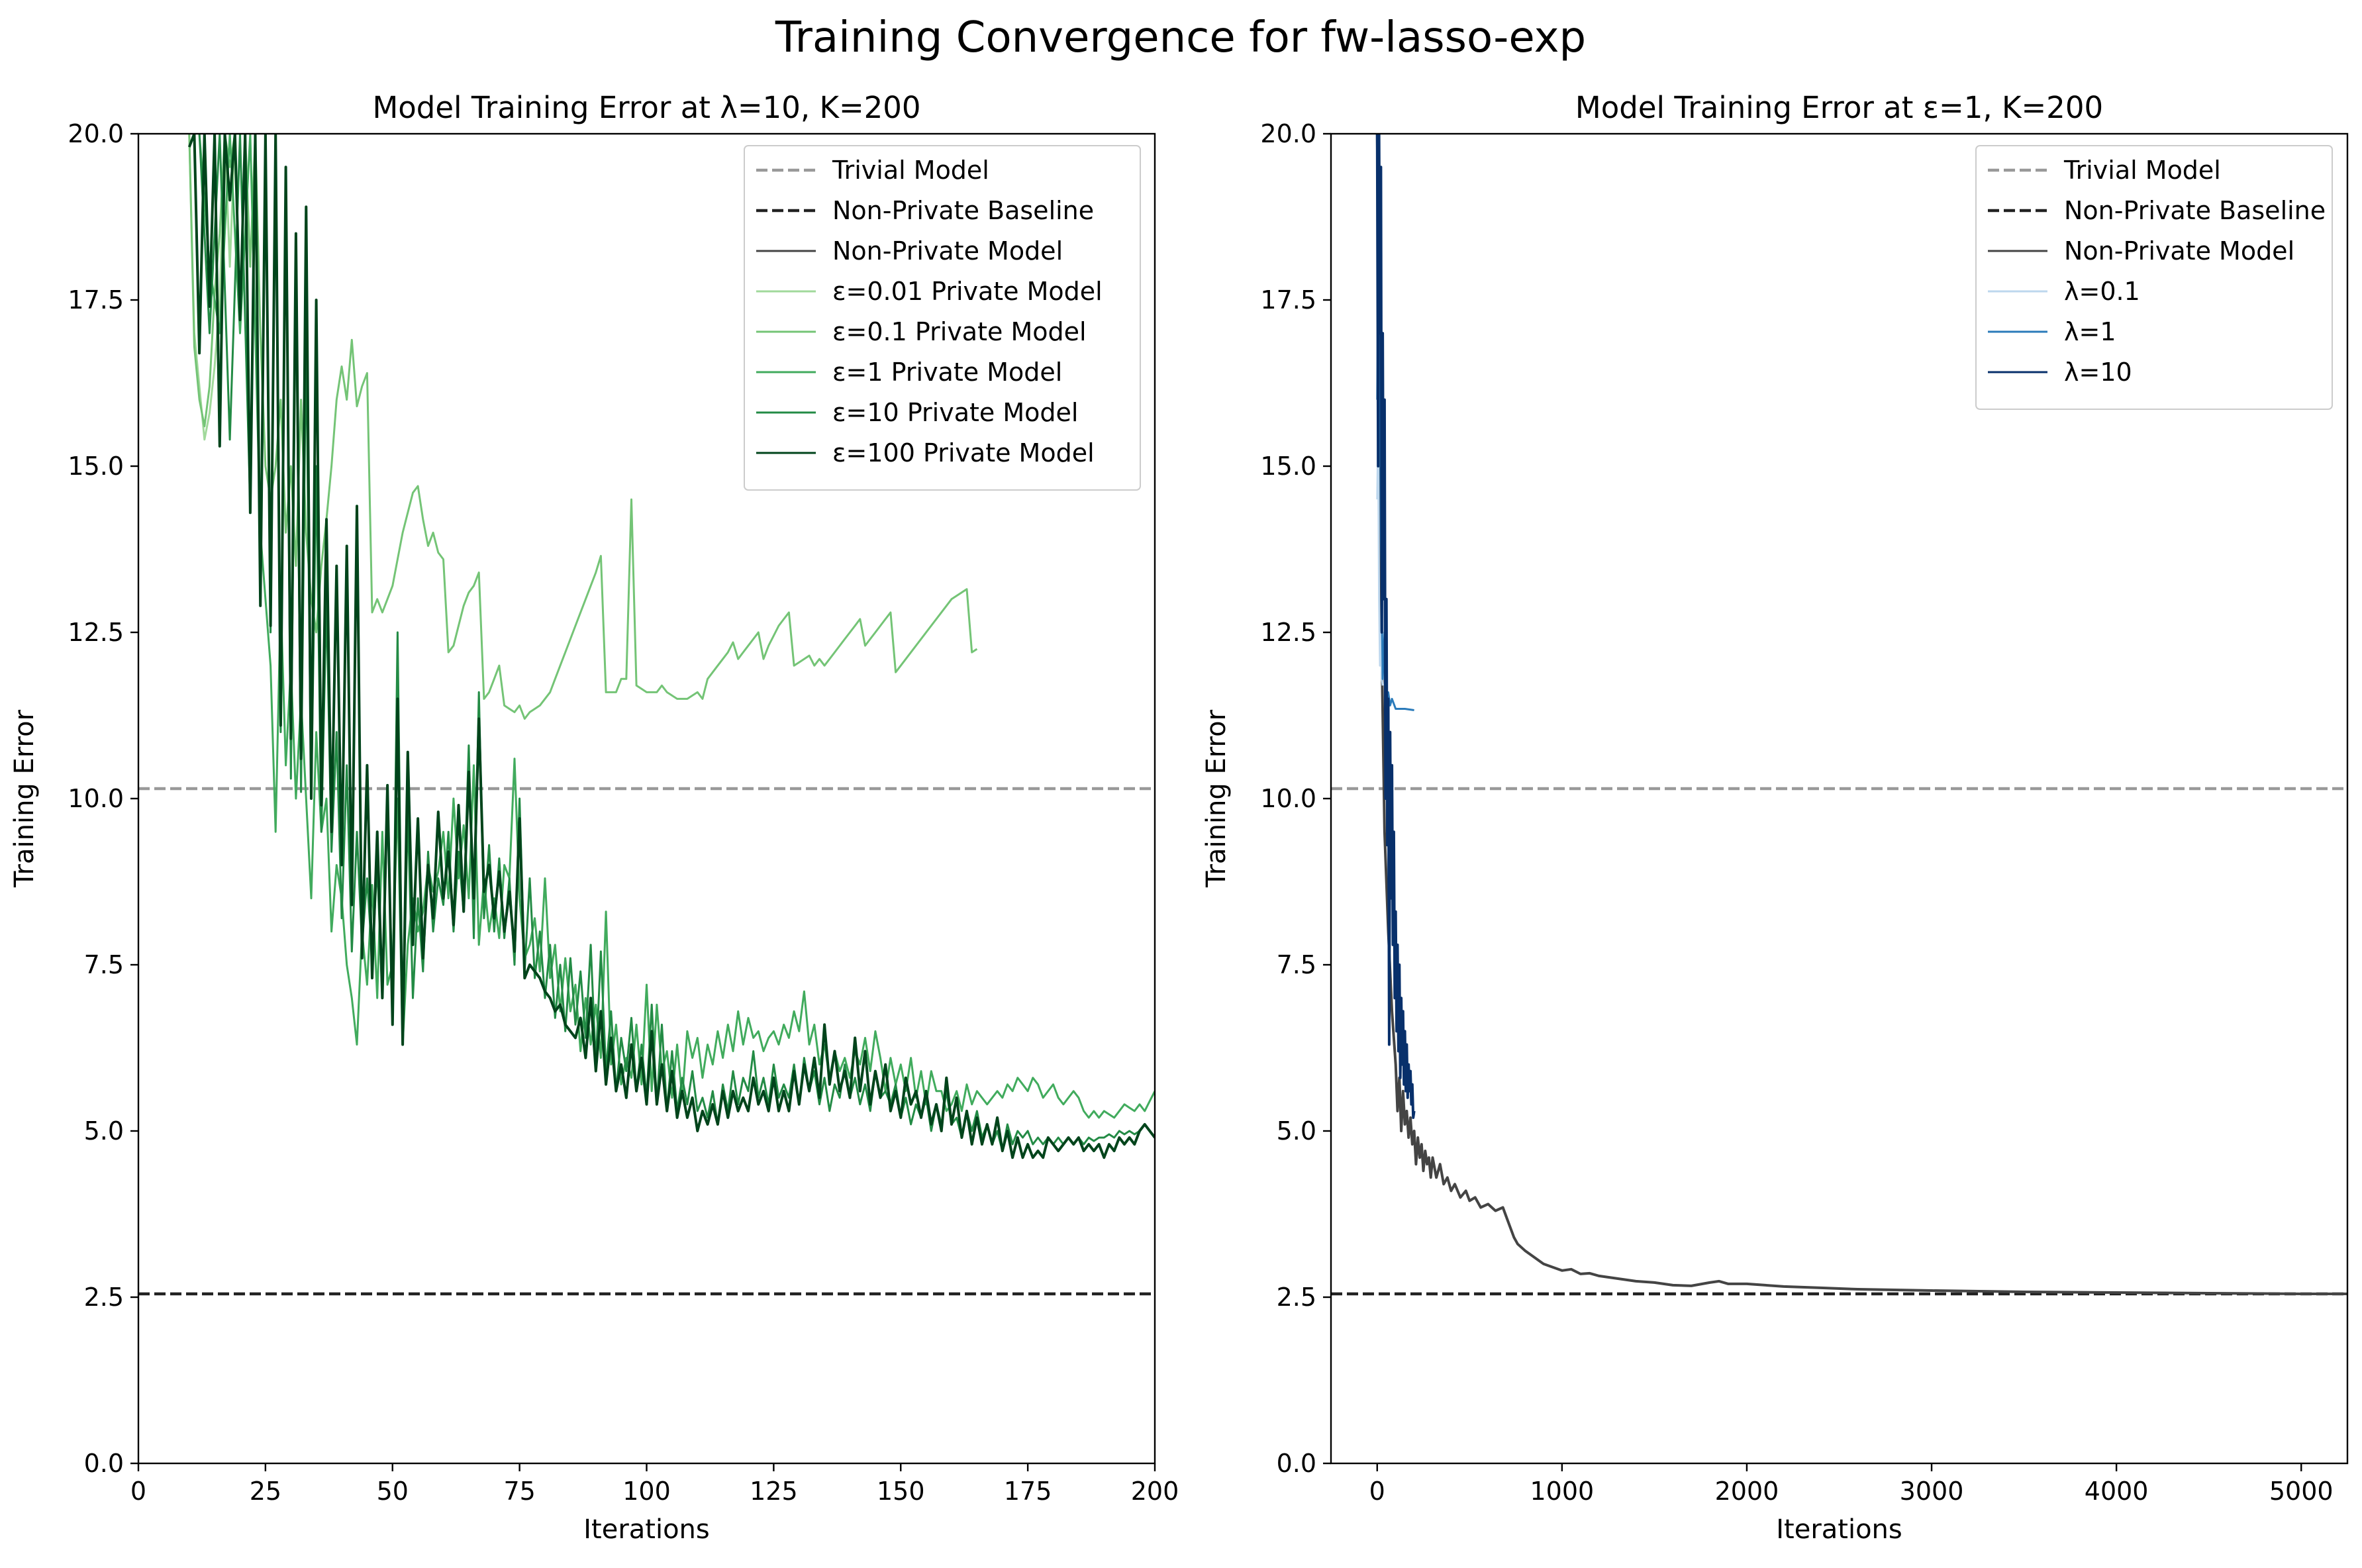 The height and width of the screenshot is (1568, 2362). Describe the element at coordinates (265, 1491) in the screenshot. I see `x-tick-label: 25` at that location.